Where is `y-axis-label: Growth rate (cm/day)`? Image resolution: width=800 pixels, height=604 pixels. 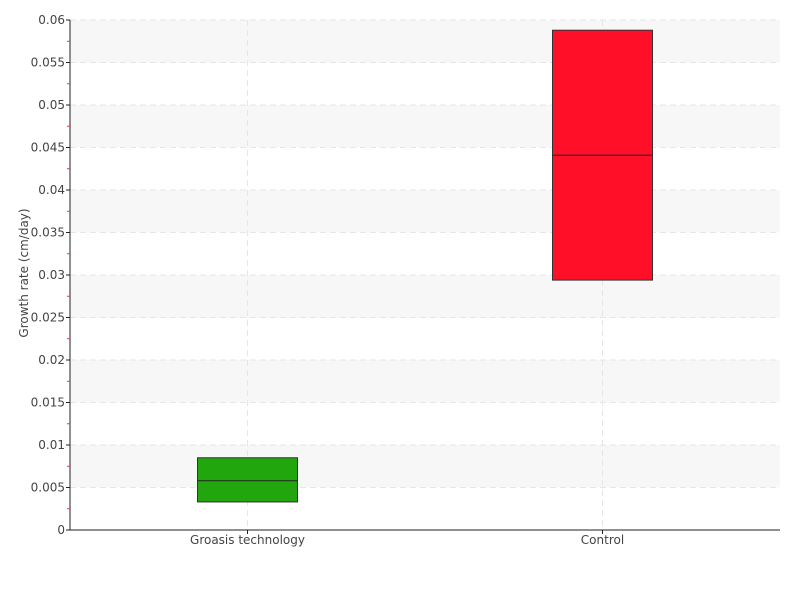
y-axis-label: Growth rate (cm/day) is located at coordinates (24, 272).